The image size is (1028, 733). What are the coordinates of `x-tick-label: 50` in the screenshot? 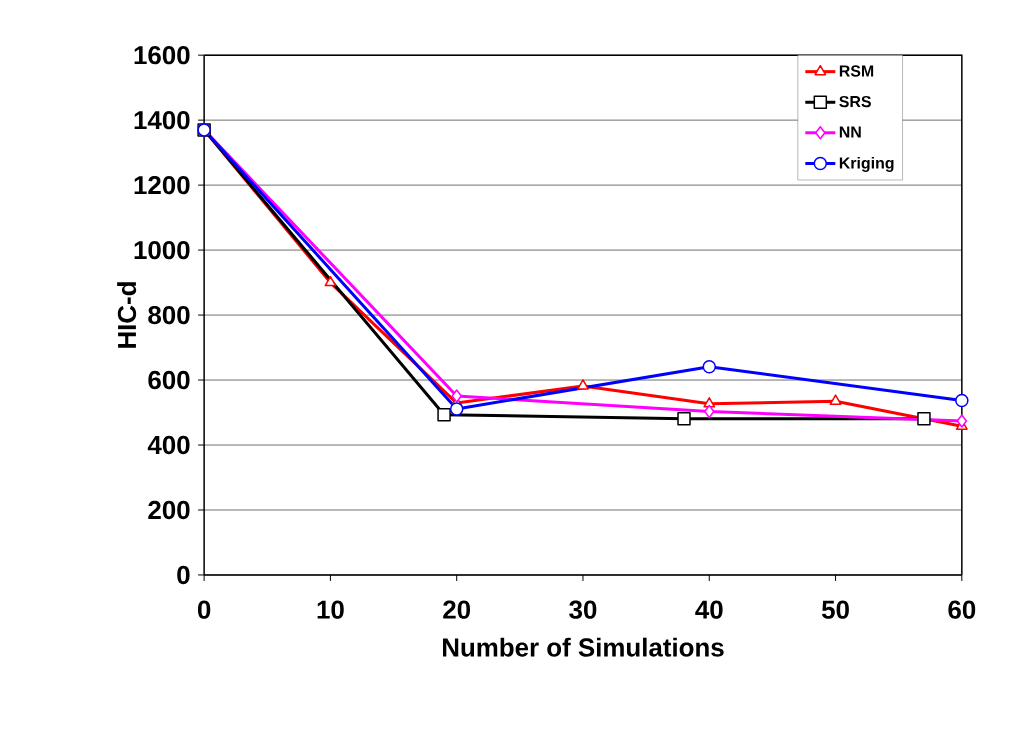 It's located at (835, 609).